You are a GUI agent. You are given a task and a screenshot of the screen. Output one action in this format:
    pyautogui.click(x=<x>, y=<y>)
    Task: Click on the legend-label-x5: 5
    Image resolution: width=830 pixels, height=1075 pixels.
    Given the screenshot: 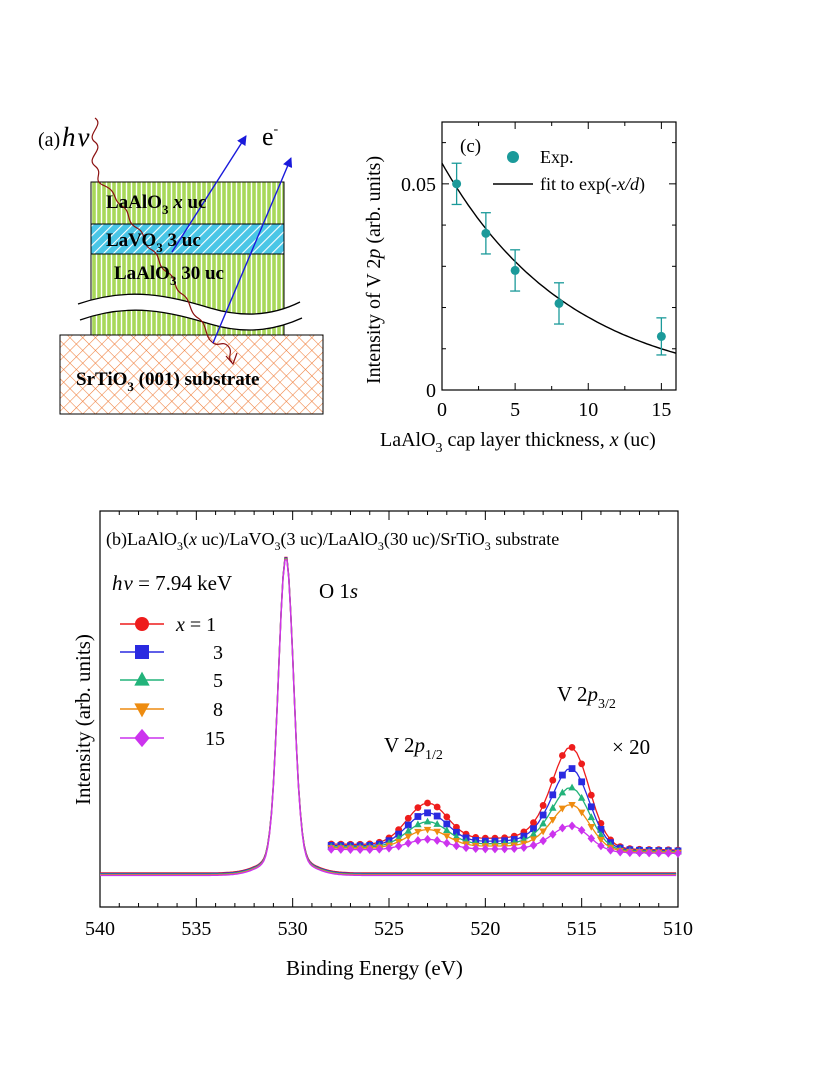 What is the action you would take?
    pyautogui.click(x=218, y=681)
    